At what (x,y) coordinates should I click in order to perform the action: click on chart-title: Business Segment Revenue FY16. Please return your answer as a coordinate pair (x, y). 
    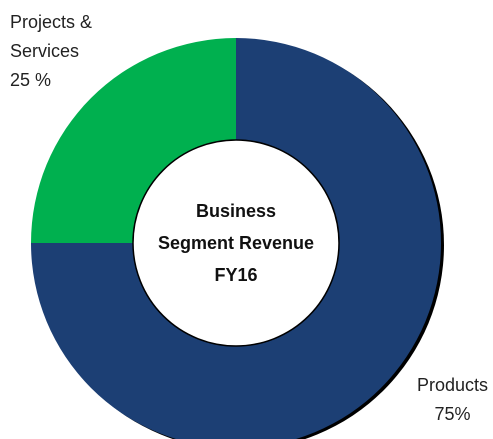
    Looking at the image, I should click on (236, 243).